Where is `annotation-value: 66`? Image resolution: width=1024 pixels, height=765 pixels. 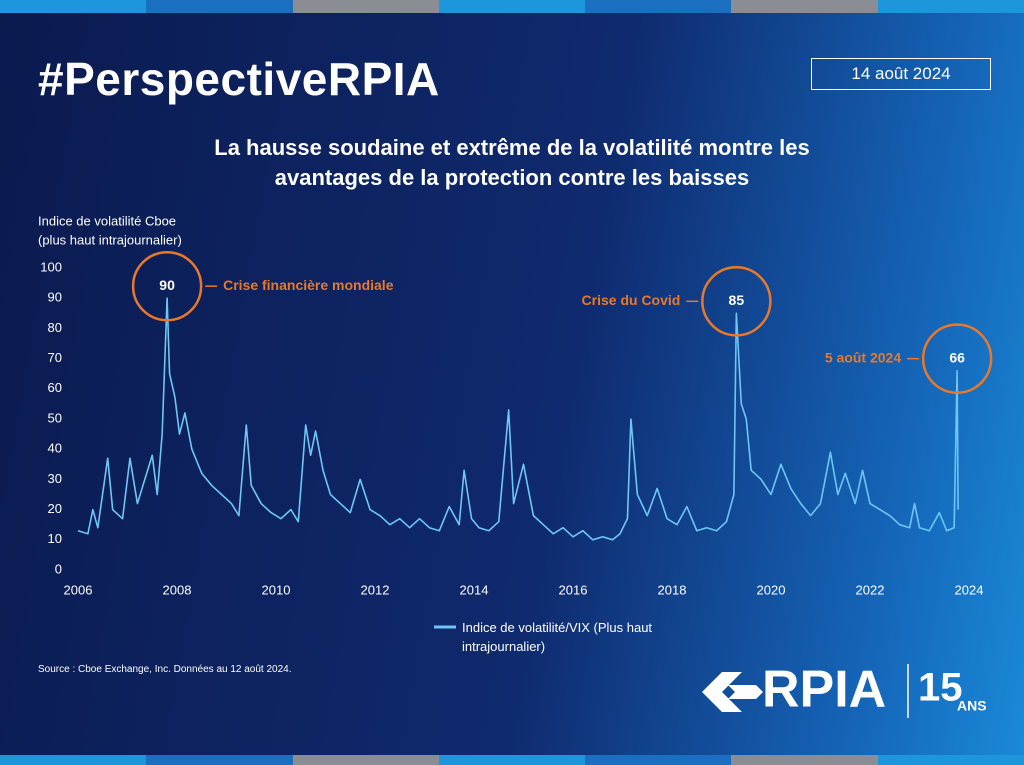
annotation-value: 66 is located at coordinates (957, 357).